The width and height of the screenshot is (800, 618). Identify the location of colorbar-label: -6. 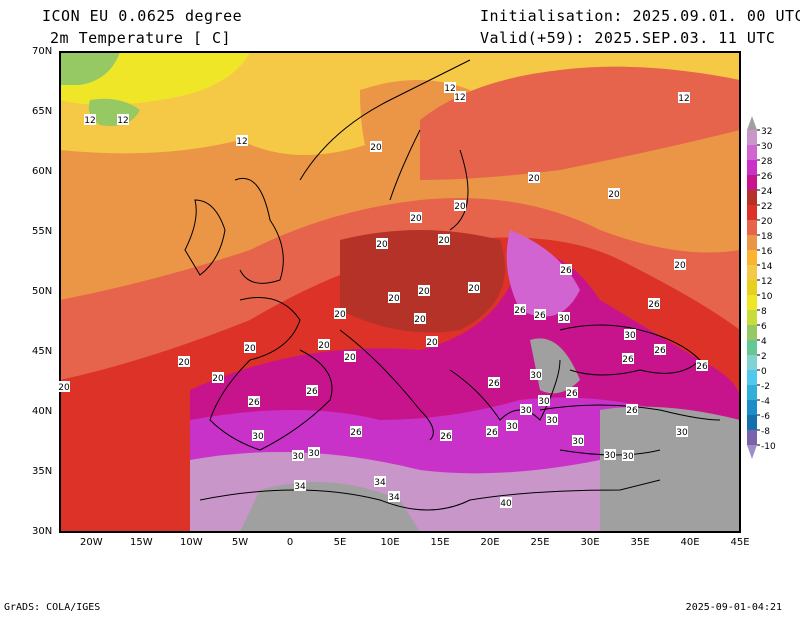
(765, 417).